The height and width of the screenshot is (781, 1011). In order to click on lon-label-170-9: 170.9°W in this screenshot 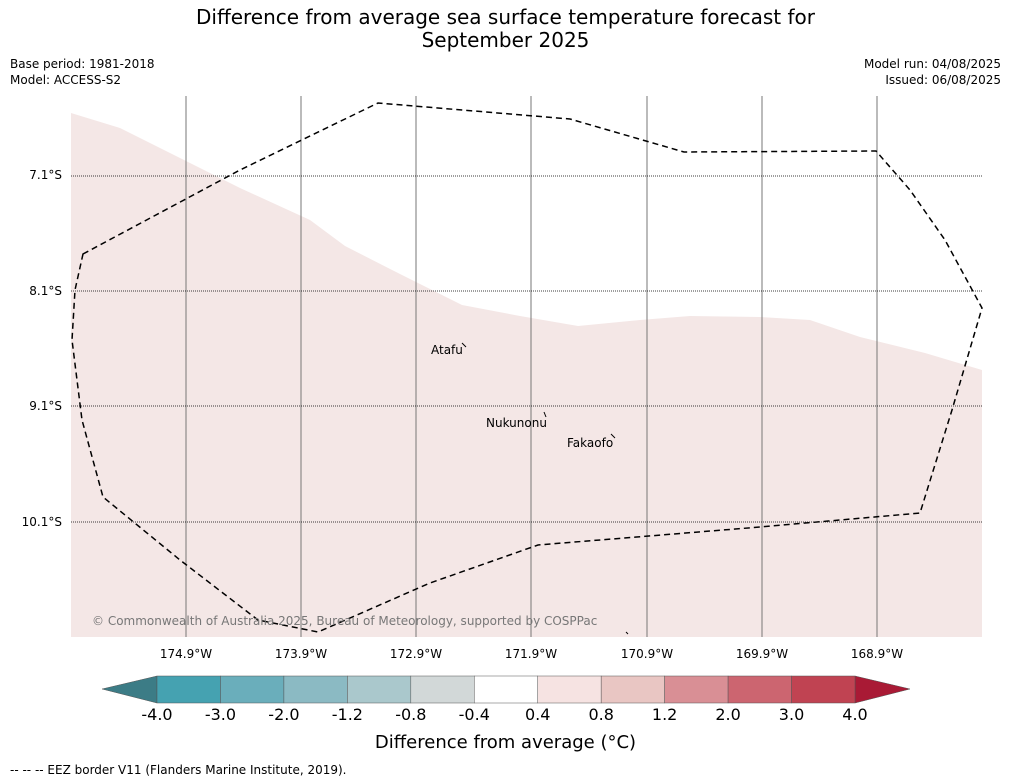, I will do `click(647, 654)`.